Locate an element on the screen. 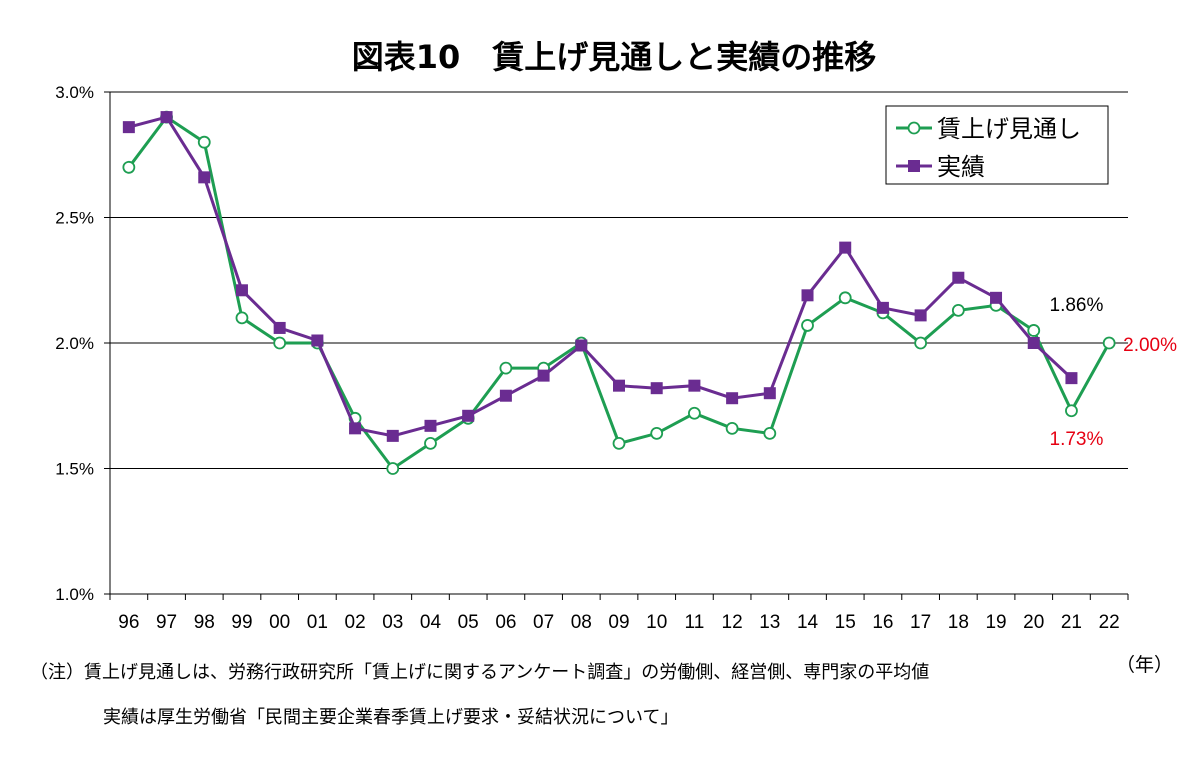 The width and height of the screenshot is (1198, 757). x-tick-label: 19 is located at coordinates (995, 622).